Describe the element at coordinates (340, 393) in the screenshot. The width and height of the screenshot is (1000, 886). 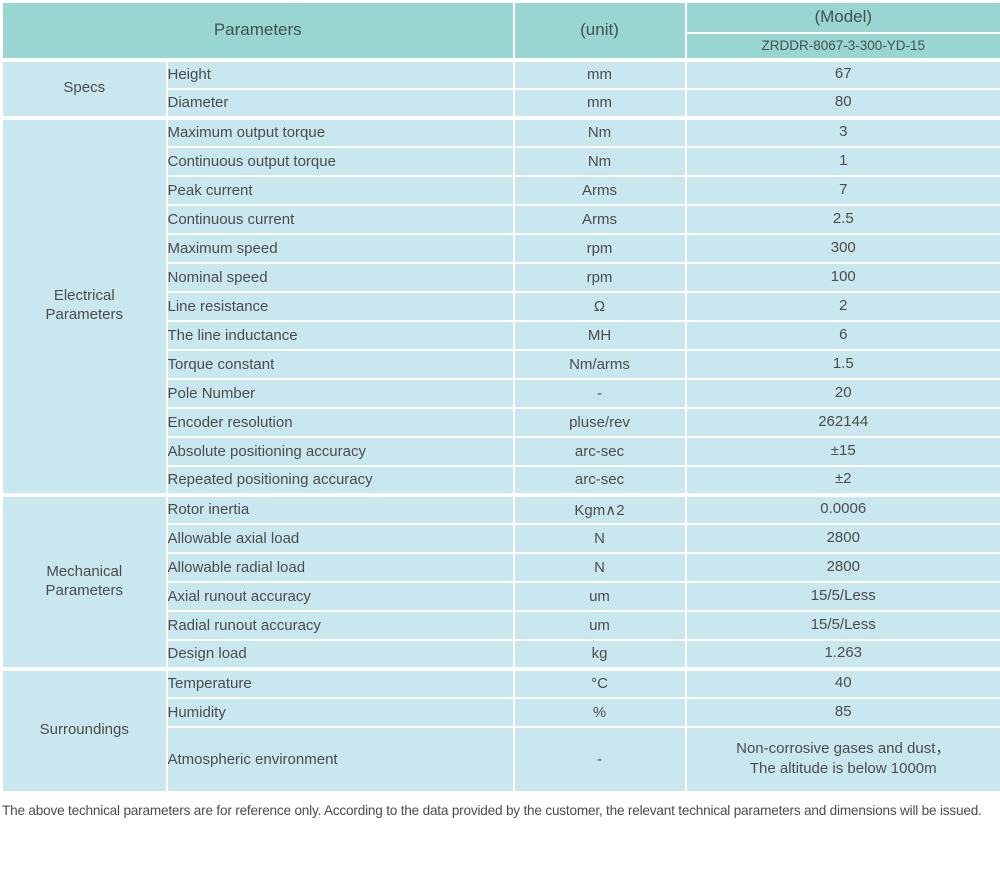
I see `param-cell: Pole Number` at that location.